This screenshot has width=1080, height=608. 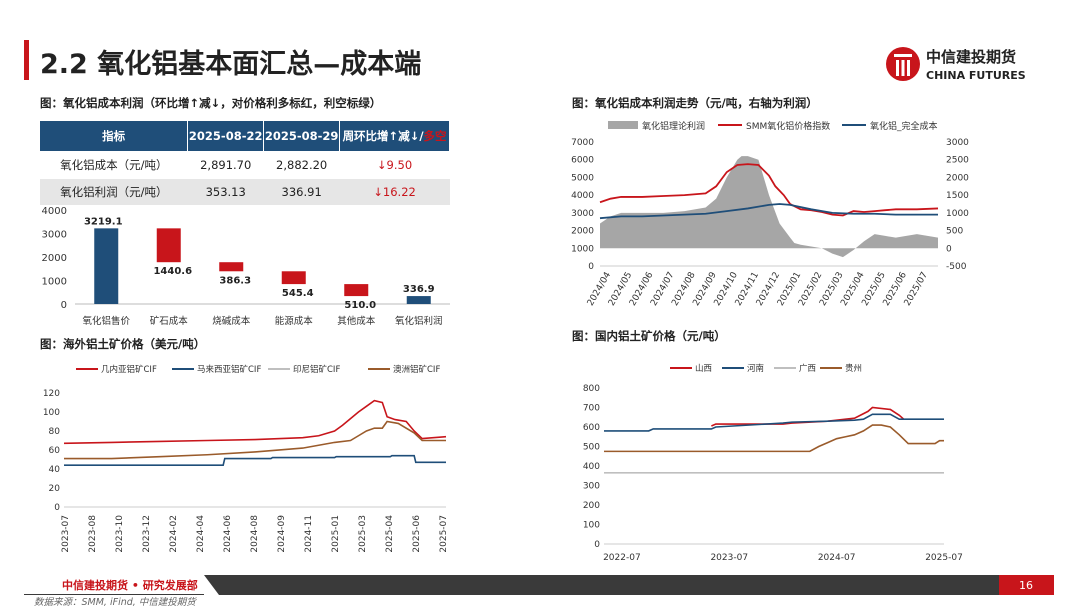 I want to click on y-left-tick: 2000, so click(x=582, y=232).